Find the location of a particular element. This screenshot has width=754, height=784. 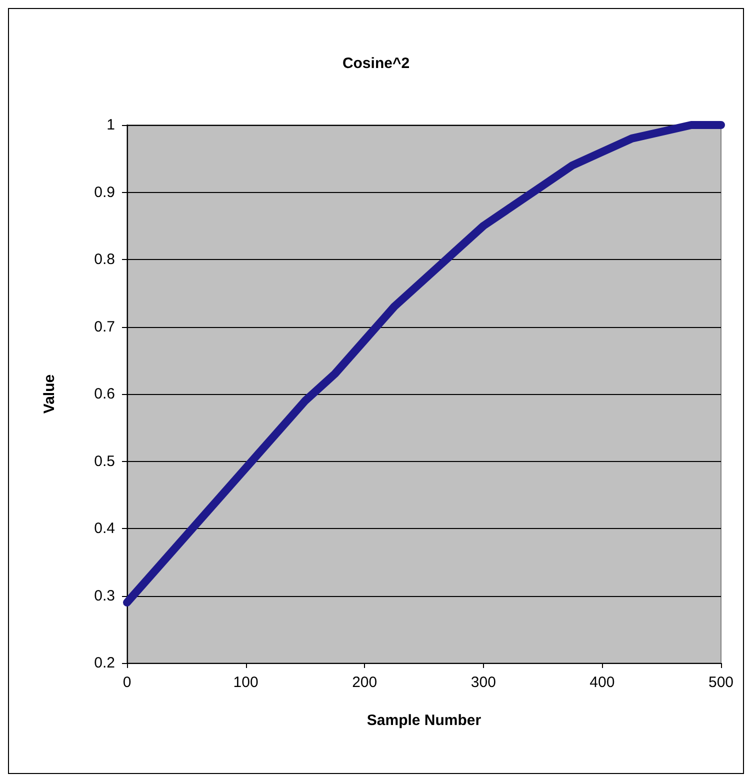

y-axis-title: Value is located at coordinates (49, 394).